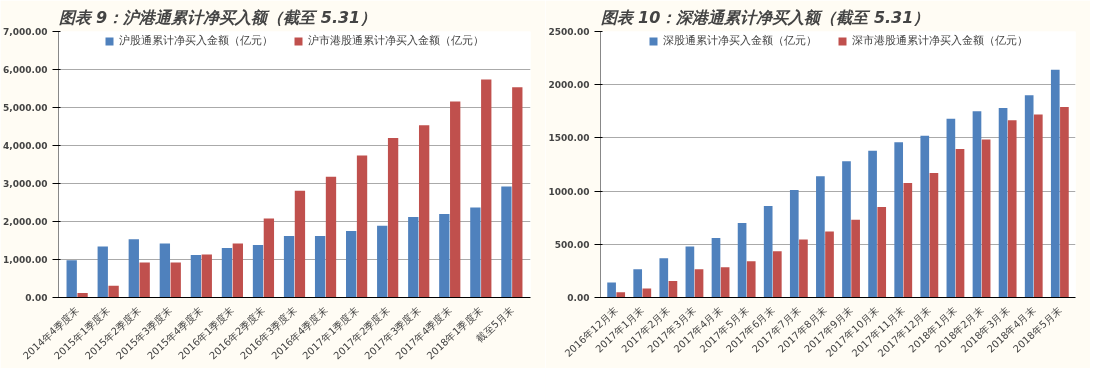 The height and width of the screenshot is (370, 1094). I want to click on legend-label: 深市港股通累计净买入金额（亿元）, so click(939, 40).